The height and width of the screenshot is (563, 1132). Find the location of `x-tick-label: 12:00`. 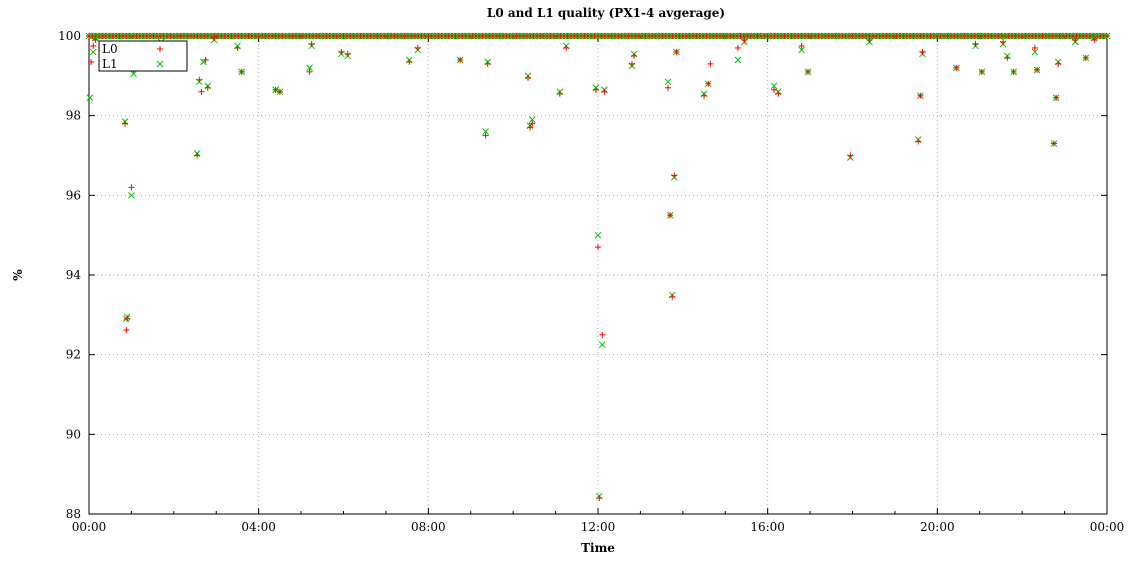

x-tick-label: 12:00 is located at coordinates (598, 527).